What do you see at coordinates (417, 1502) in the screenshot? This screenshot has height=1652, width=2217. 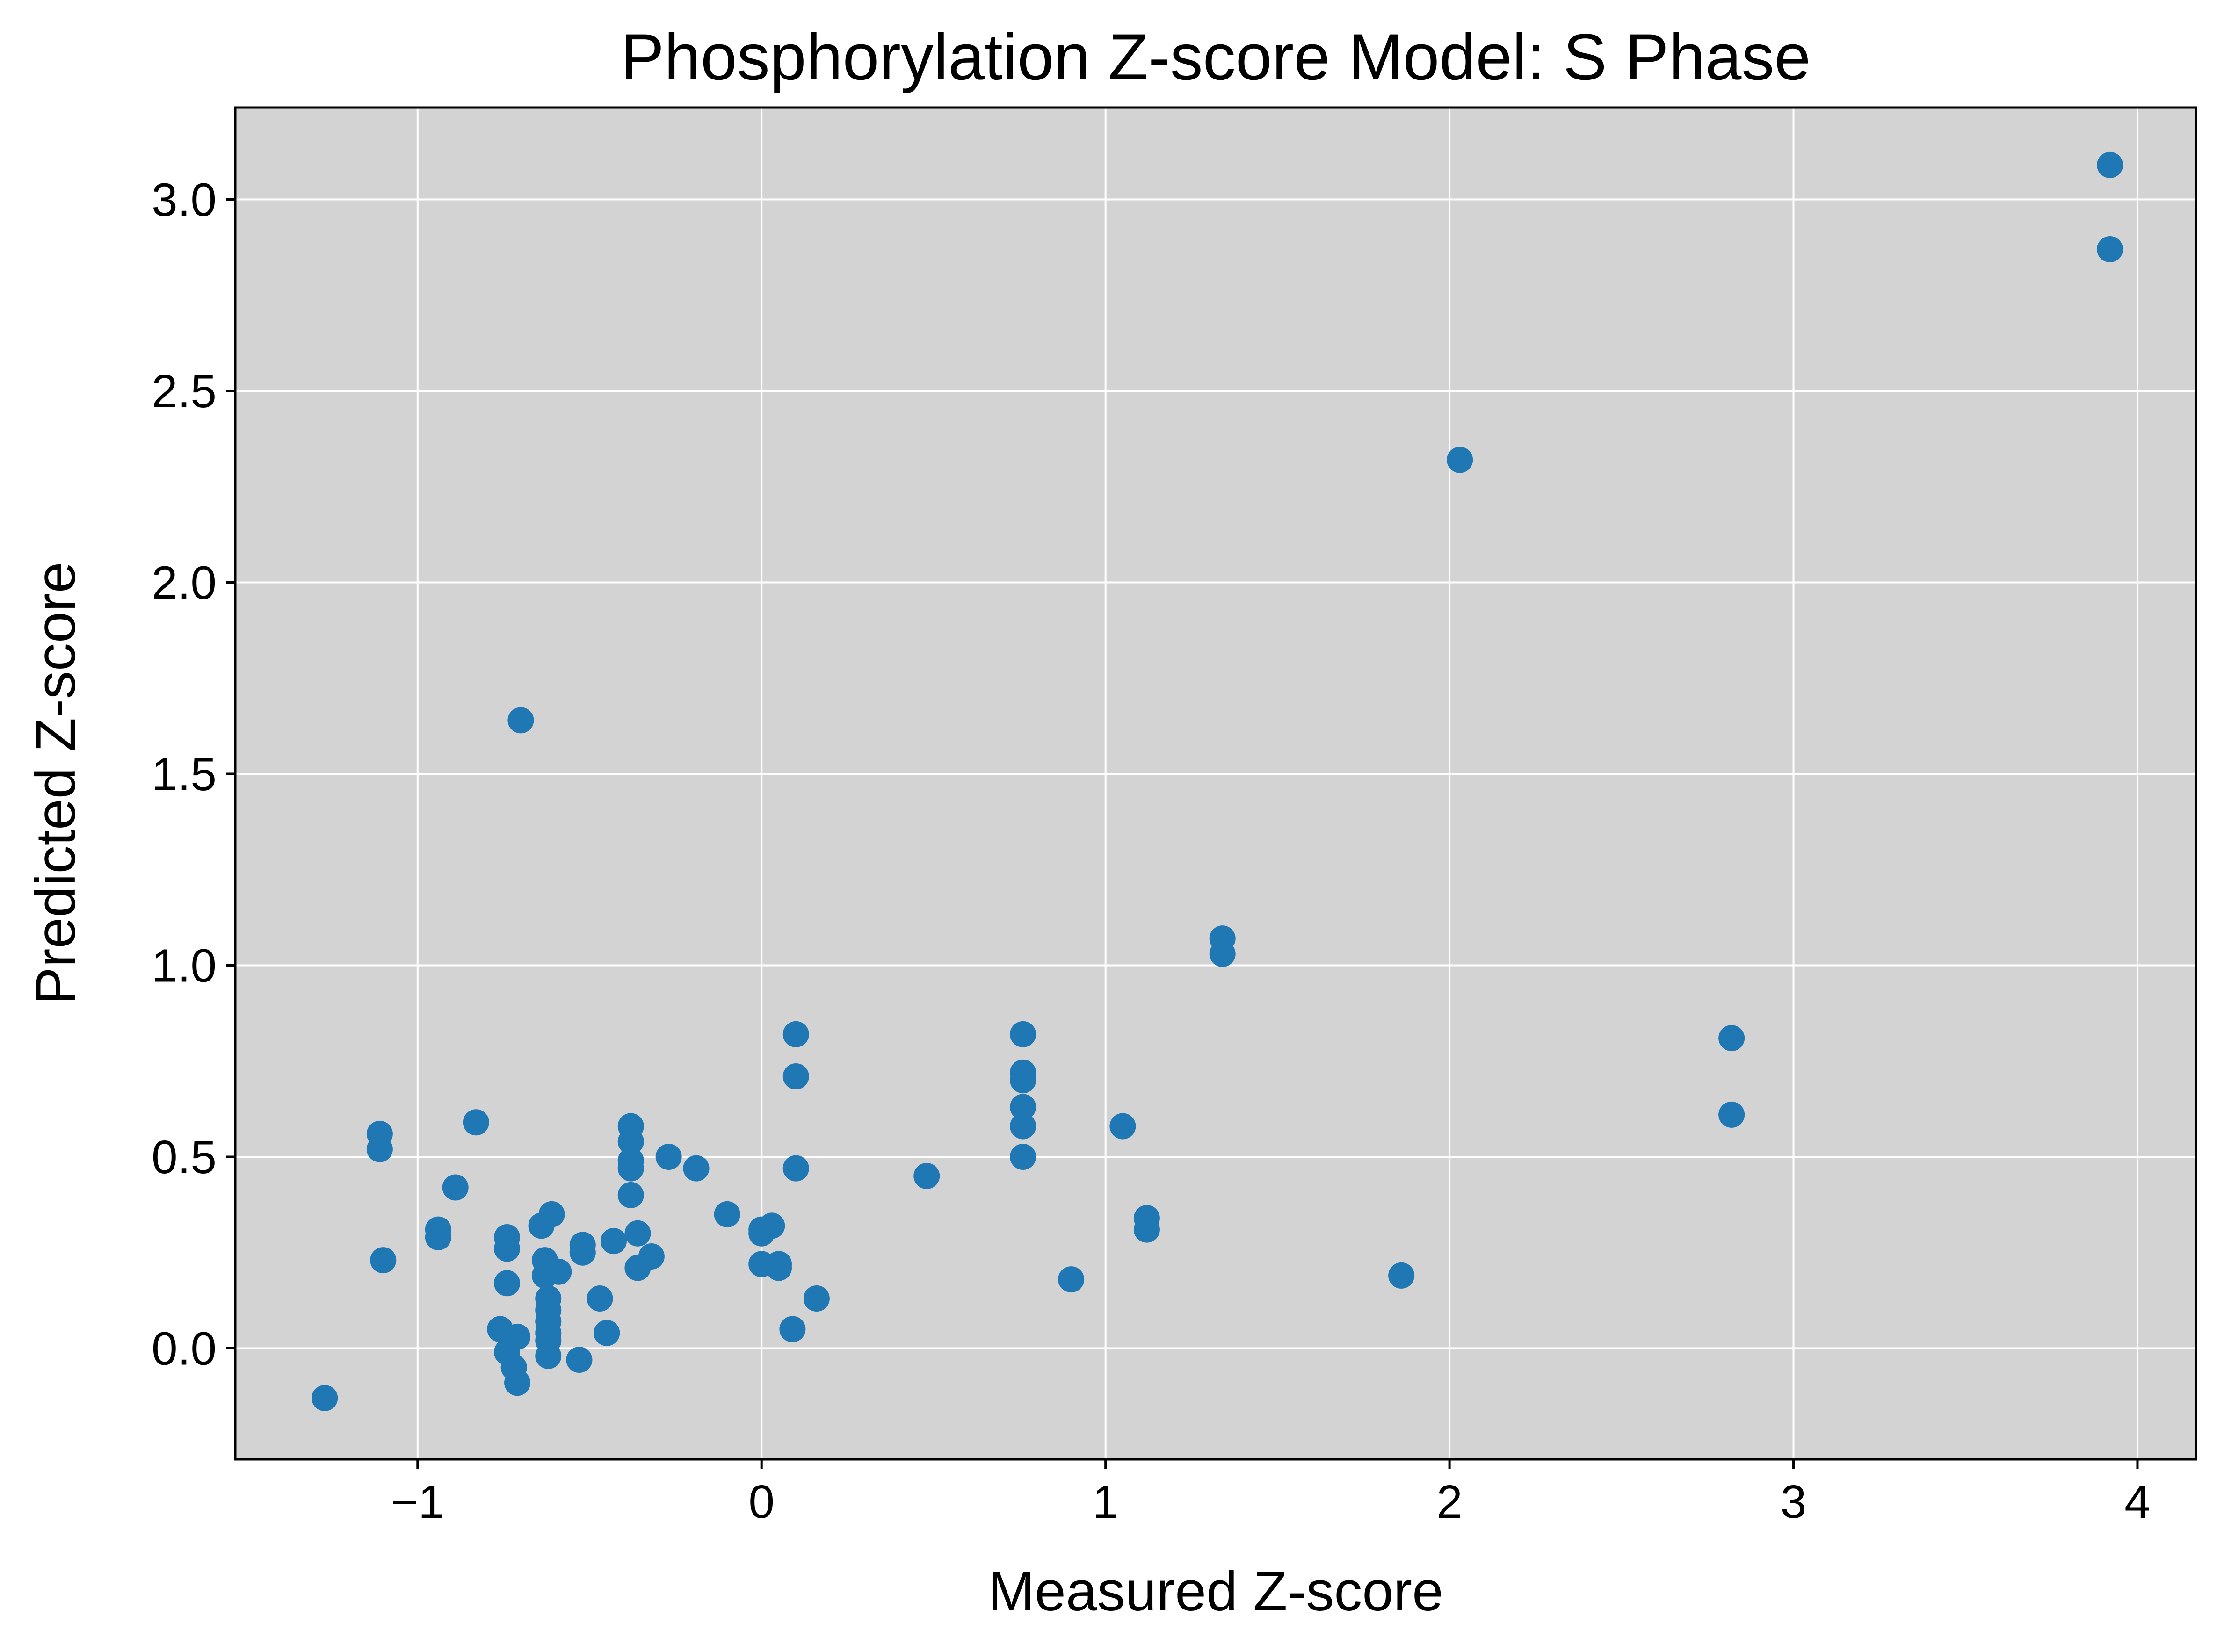 I see `x-tick-label: −1` at bounding box center [417, 1502].